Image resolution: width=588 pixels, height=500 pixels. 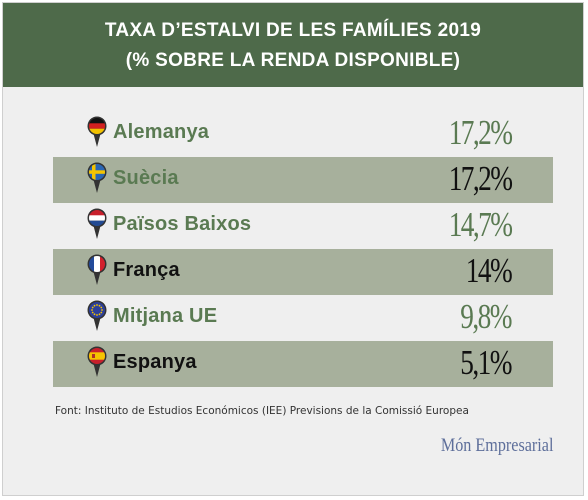 I want to click on netherlands-flag-icon, so click(x=97, y=223).